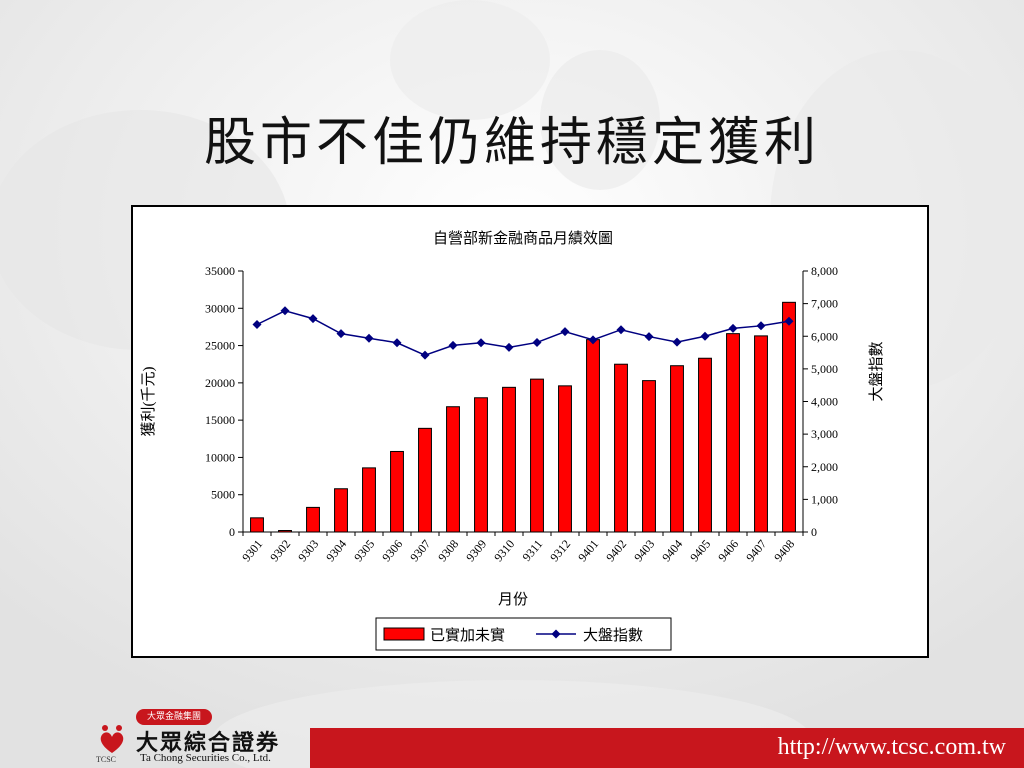 The height and width of the screenshot is (768, 1024). I want to click on x-tick-label-9311: 9311, so click(532, 550).